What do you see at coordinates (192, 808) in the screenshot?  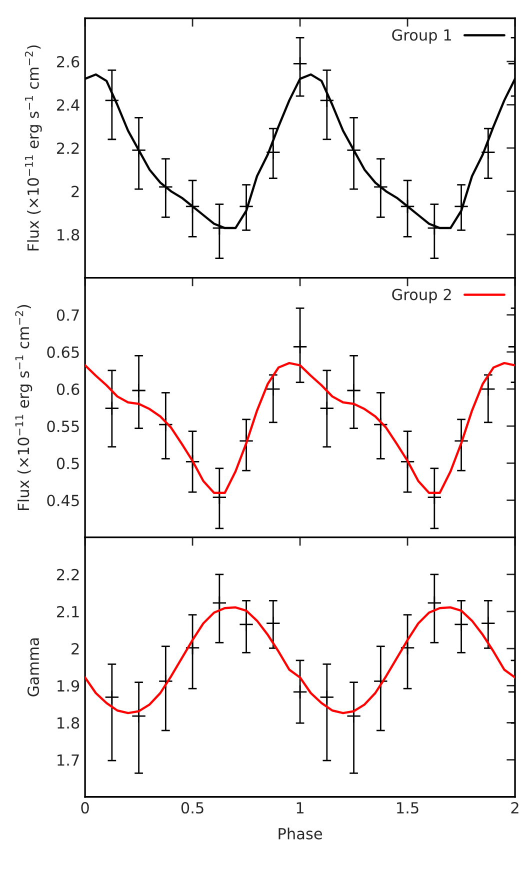 I see `x-tick-label: 0.5` at bounding box center [192, 808].